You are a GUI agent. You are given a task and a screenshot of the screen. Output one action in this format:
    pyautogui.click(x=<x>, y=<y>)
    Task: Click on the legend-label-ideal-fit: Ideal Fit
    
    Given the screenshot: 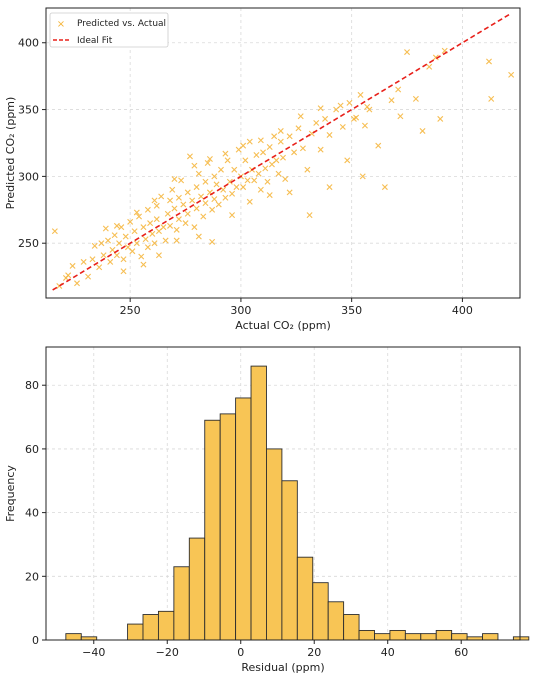 What is the action you would take?
    pyautogui.click(x=95, y=41)
    